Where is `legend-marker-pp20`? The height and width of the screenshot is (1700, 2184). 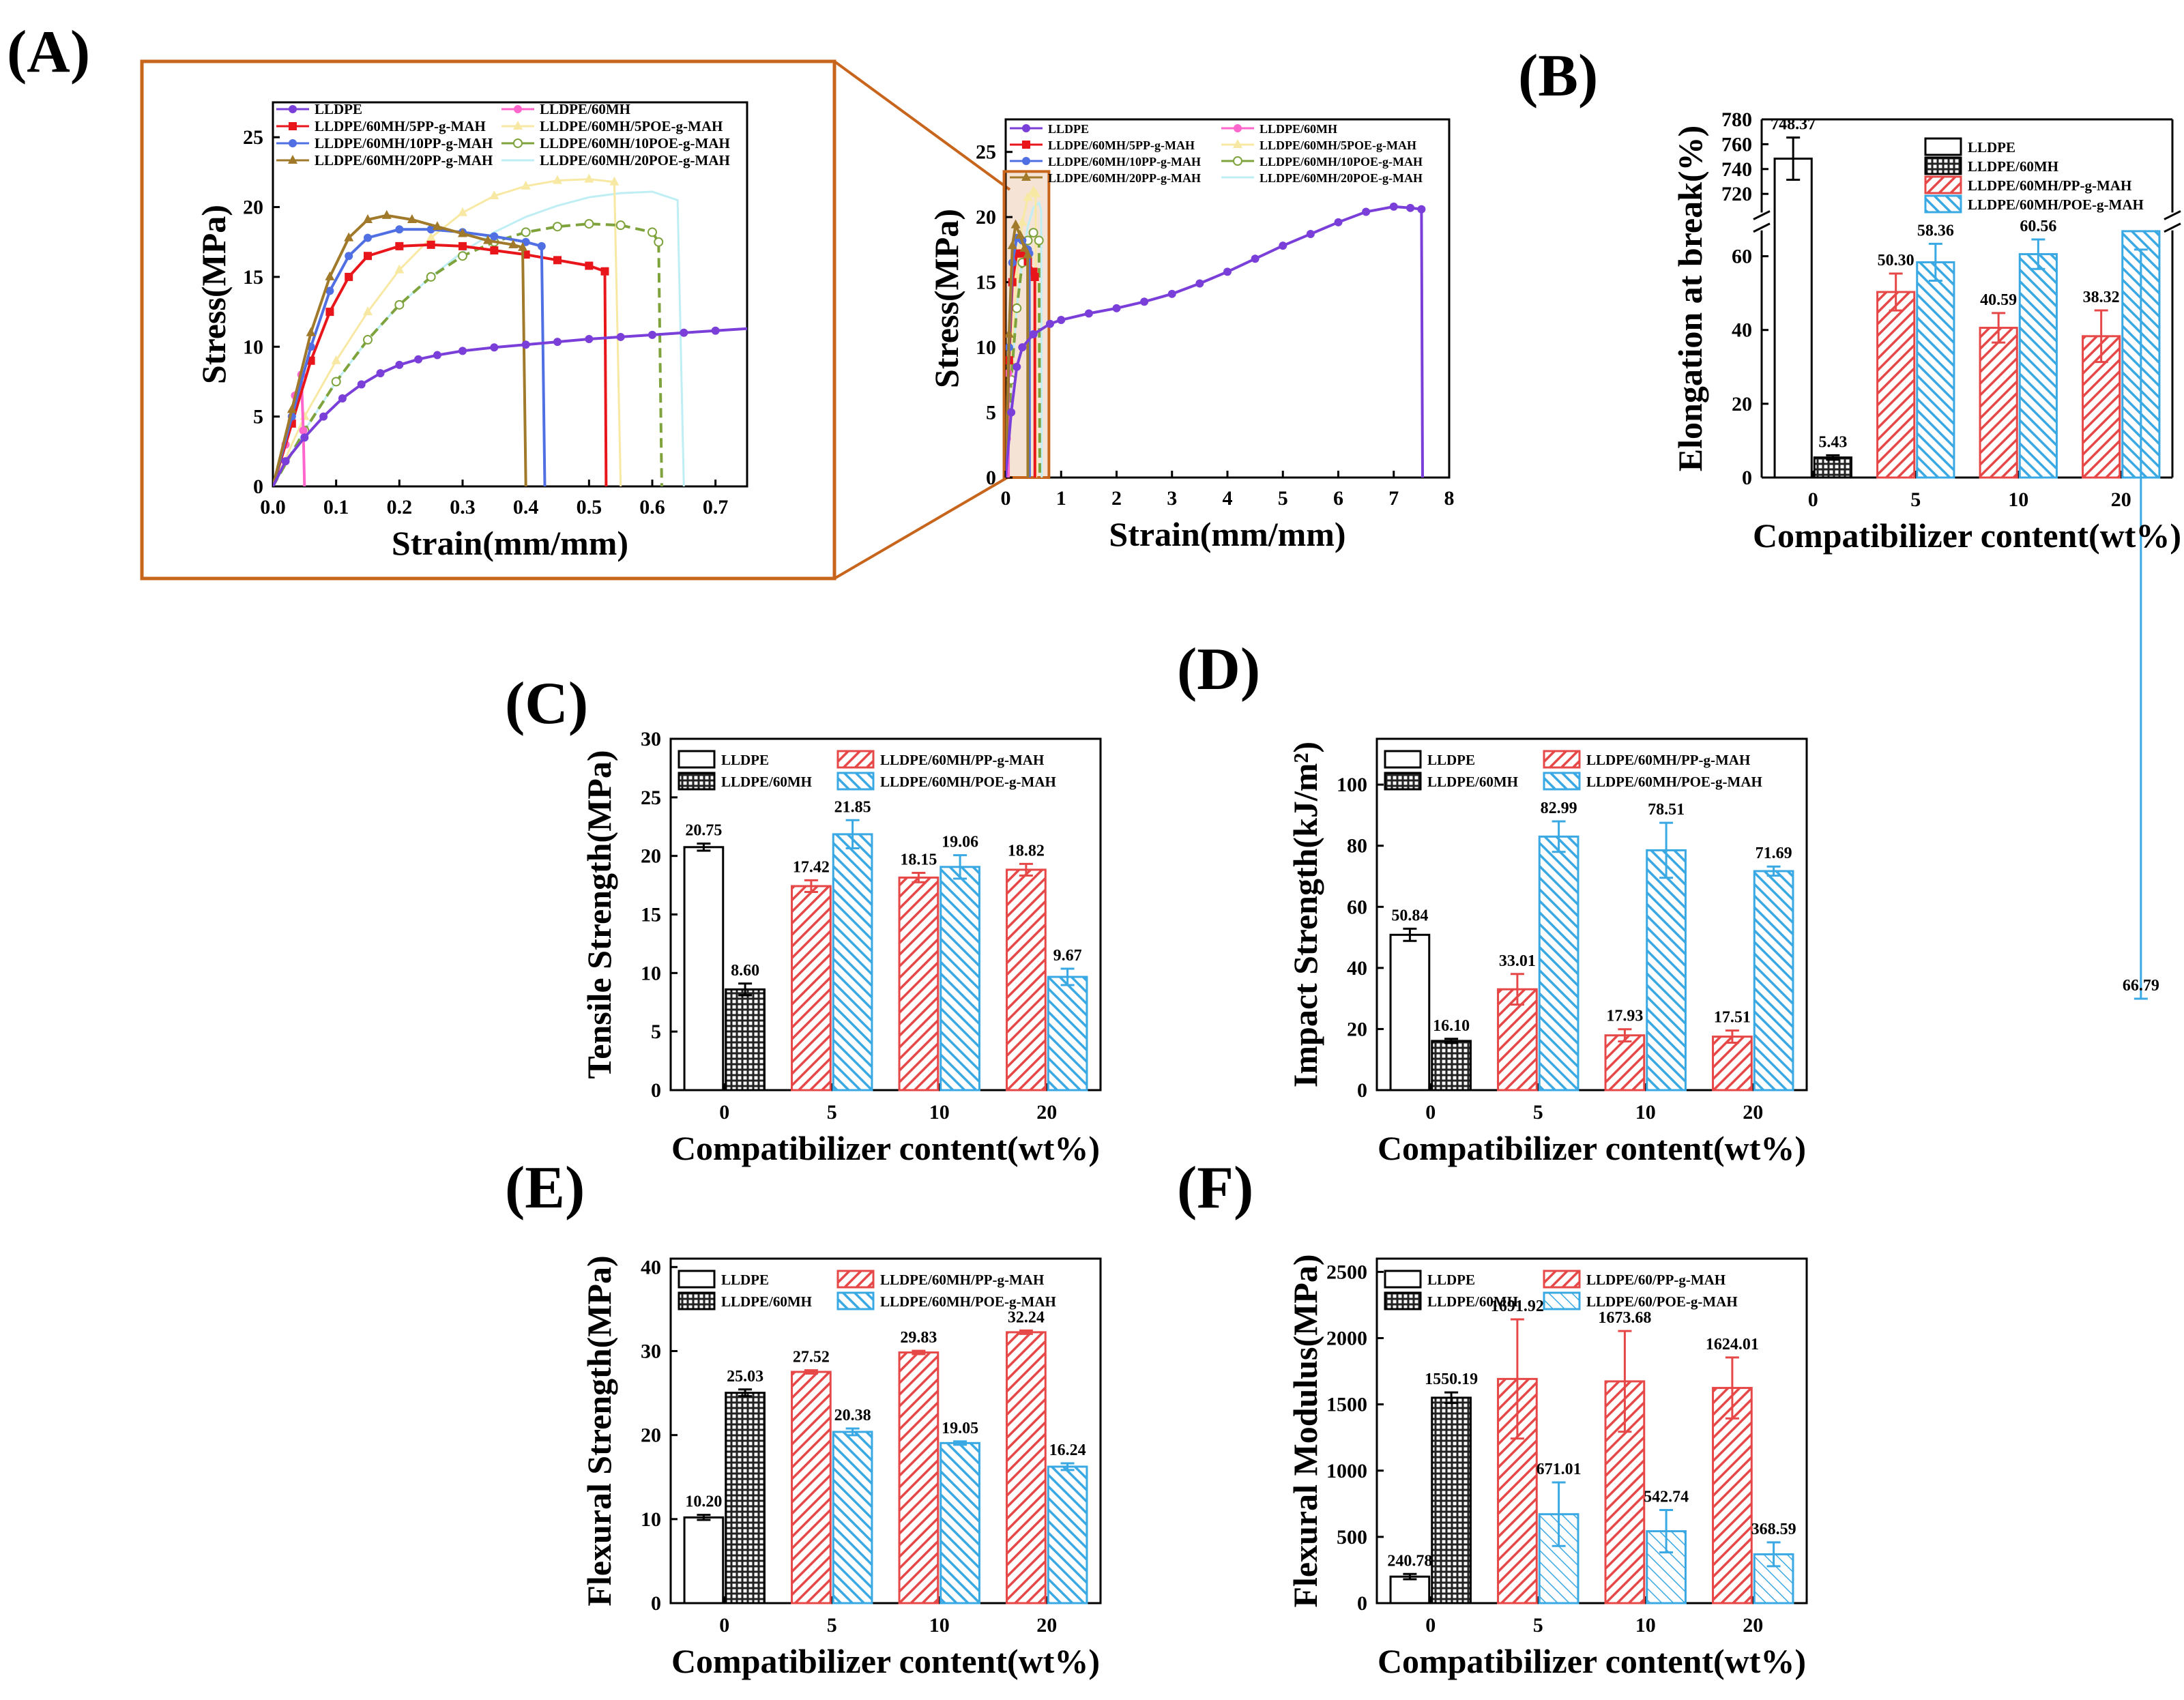
legend-marker-pp20 is located at coordinates (1026, 176).